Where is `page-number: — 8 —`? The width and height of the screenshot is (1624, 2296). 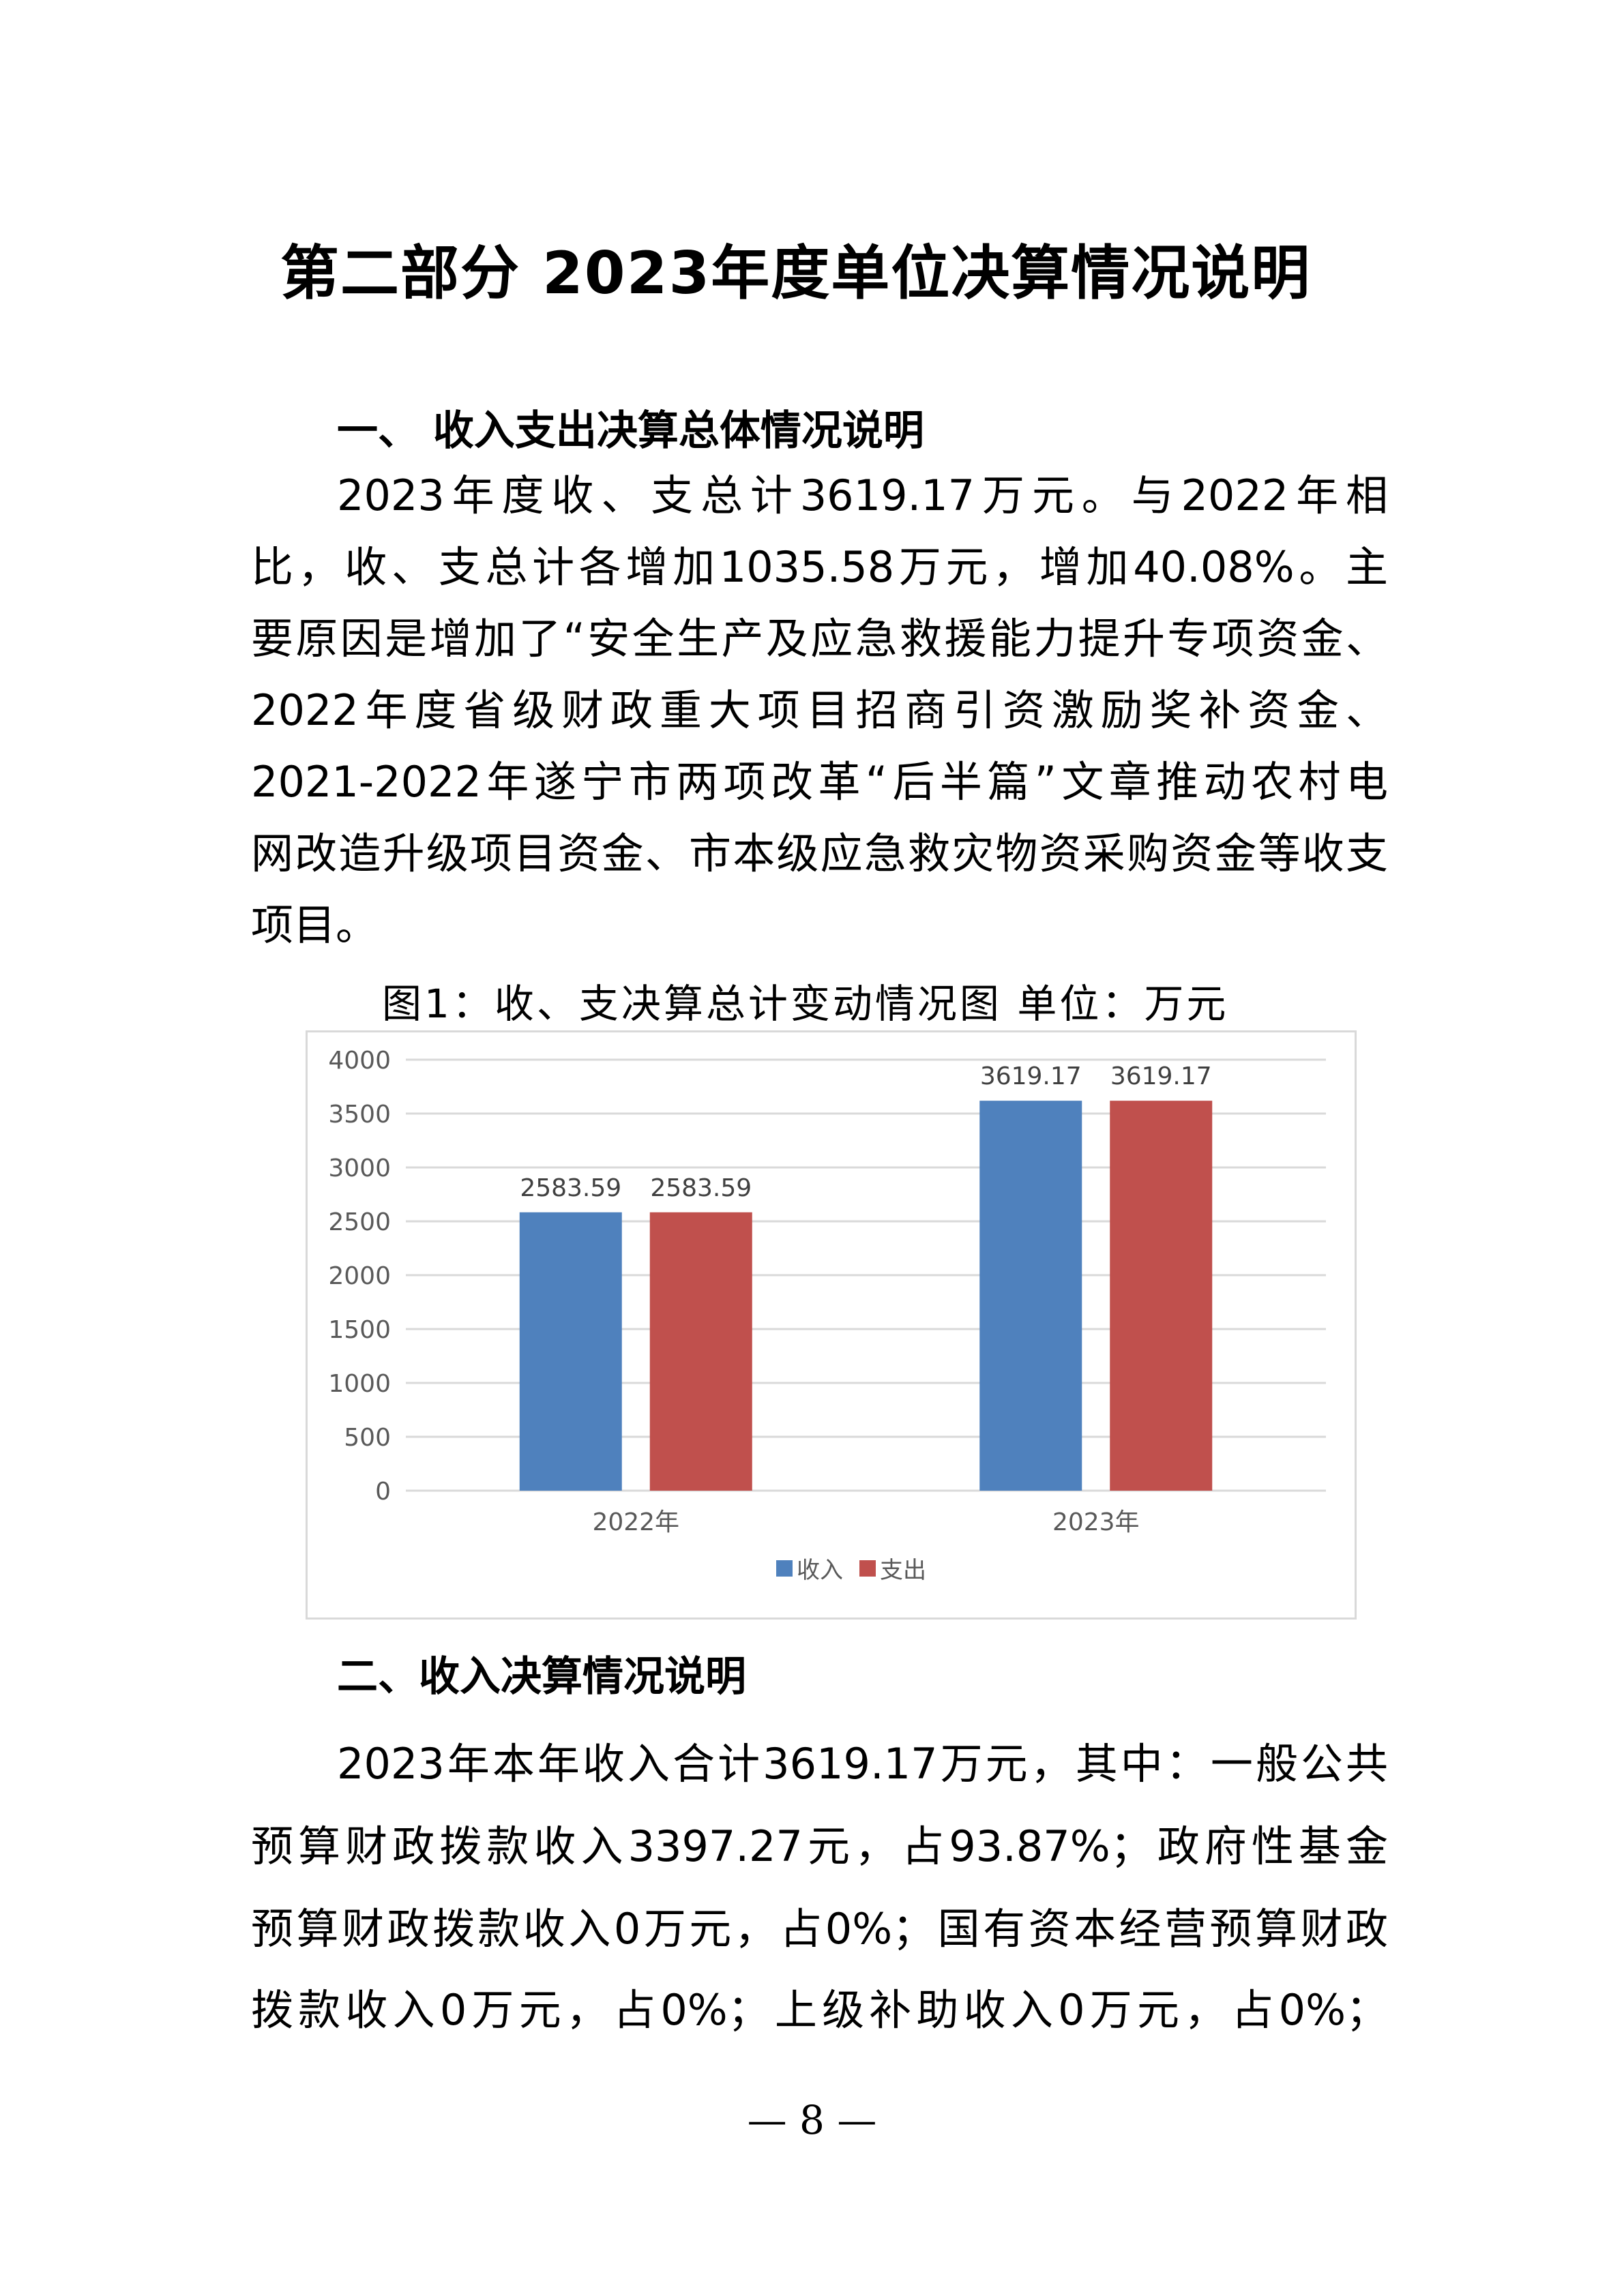 page-number: — 8 — is located at coordinates (812, 2120).